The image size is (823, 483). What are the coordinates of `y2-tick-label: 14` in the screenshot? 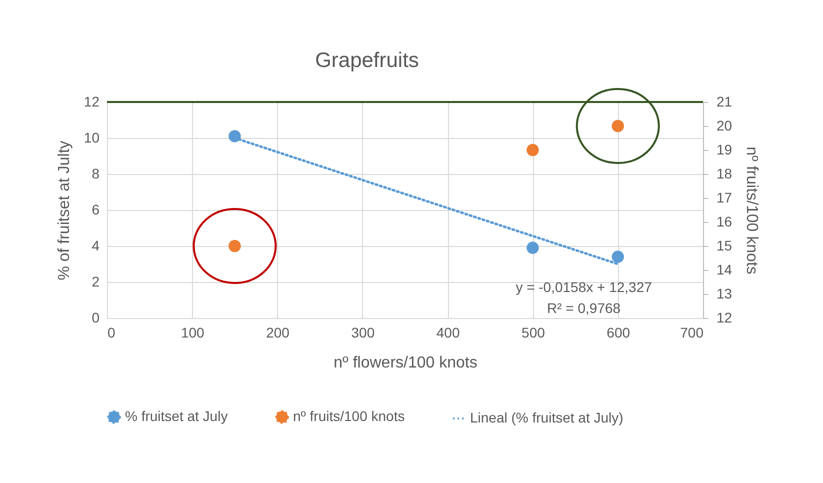 It's located at (724, 270).